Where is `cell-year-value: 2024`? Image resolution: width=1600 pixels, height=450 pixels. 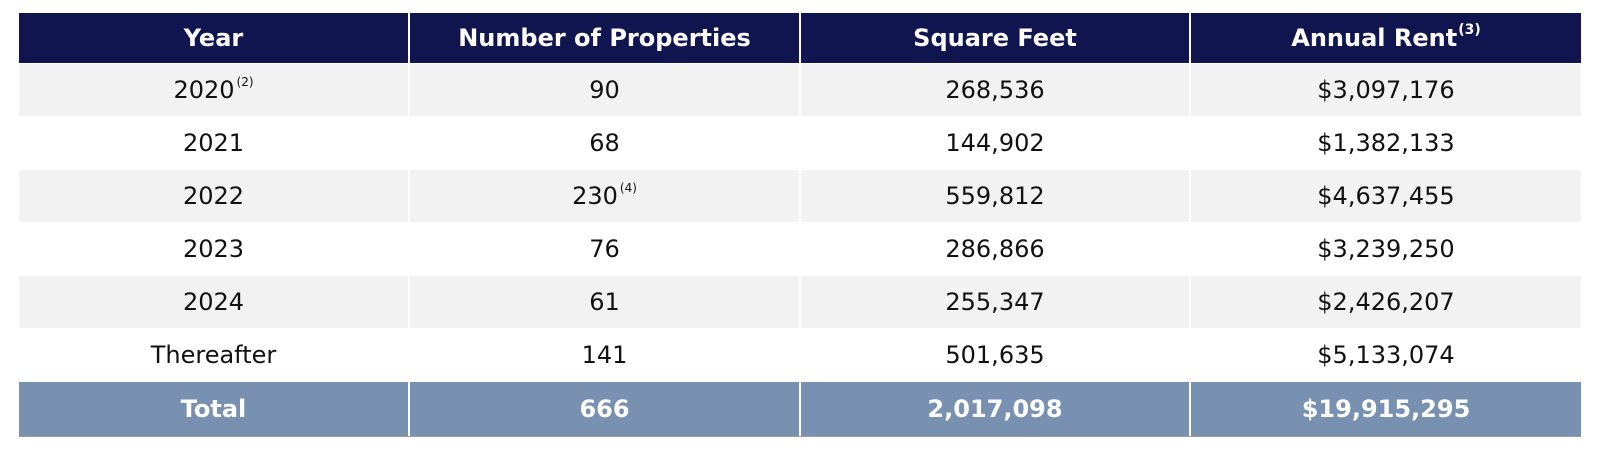 cell-year-value: 2024 is located at coordinates (213, 302).